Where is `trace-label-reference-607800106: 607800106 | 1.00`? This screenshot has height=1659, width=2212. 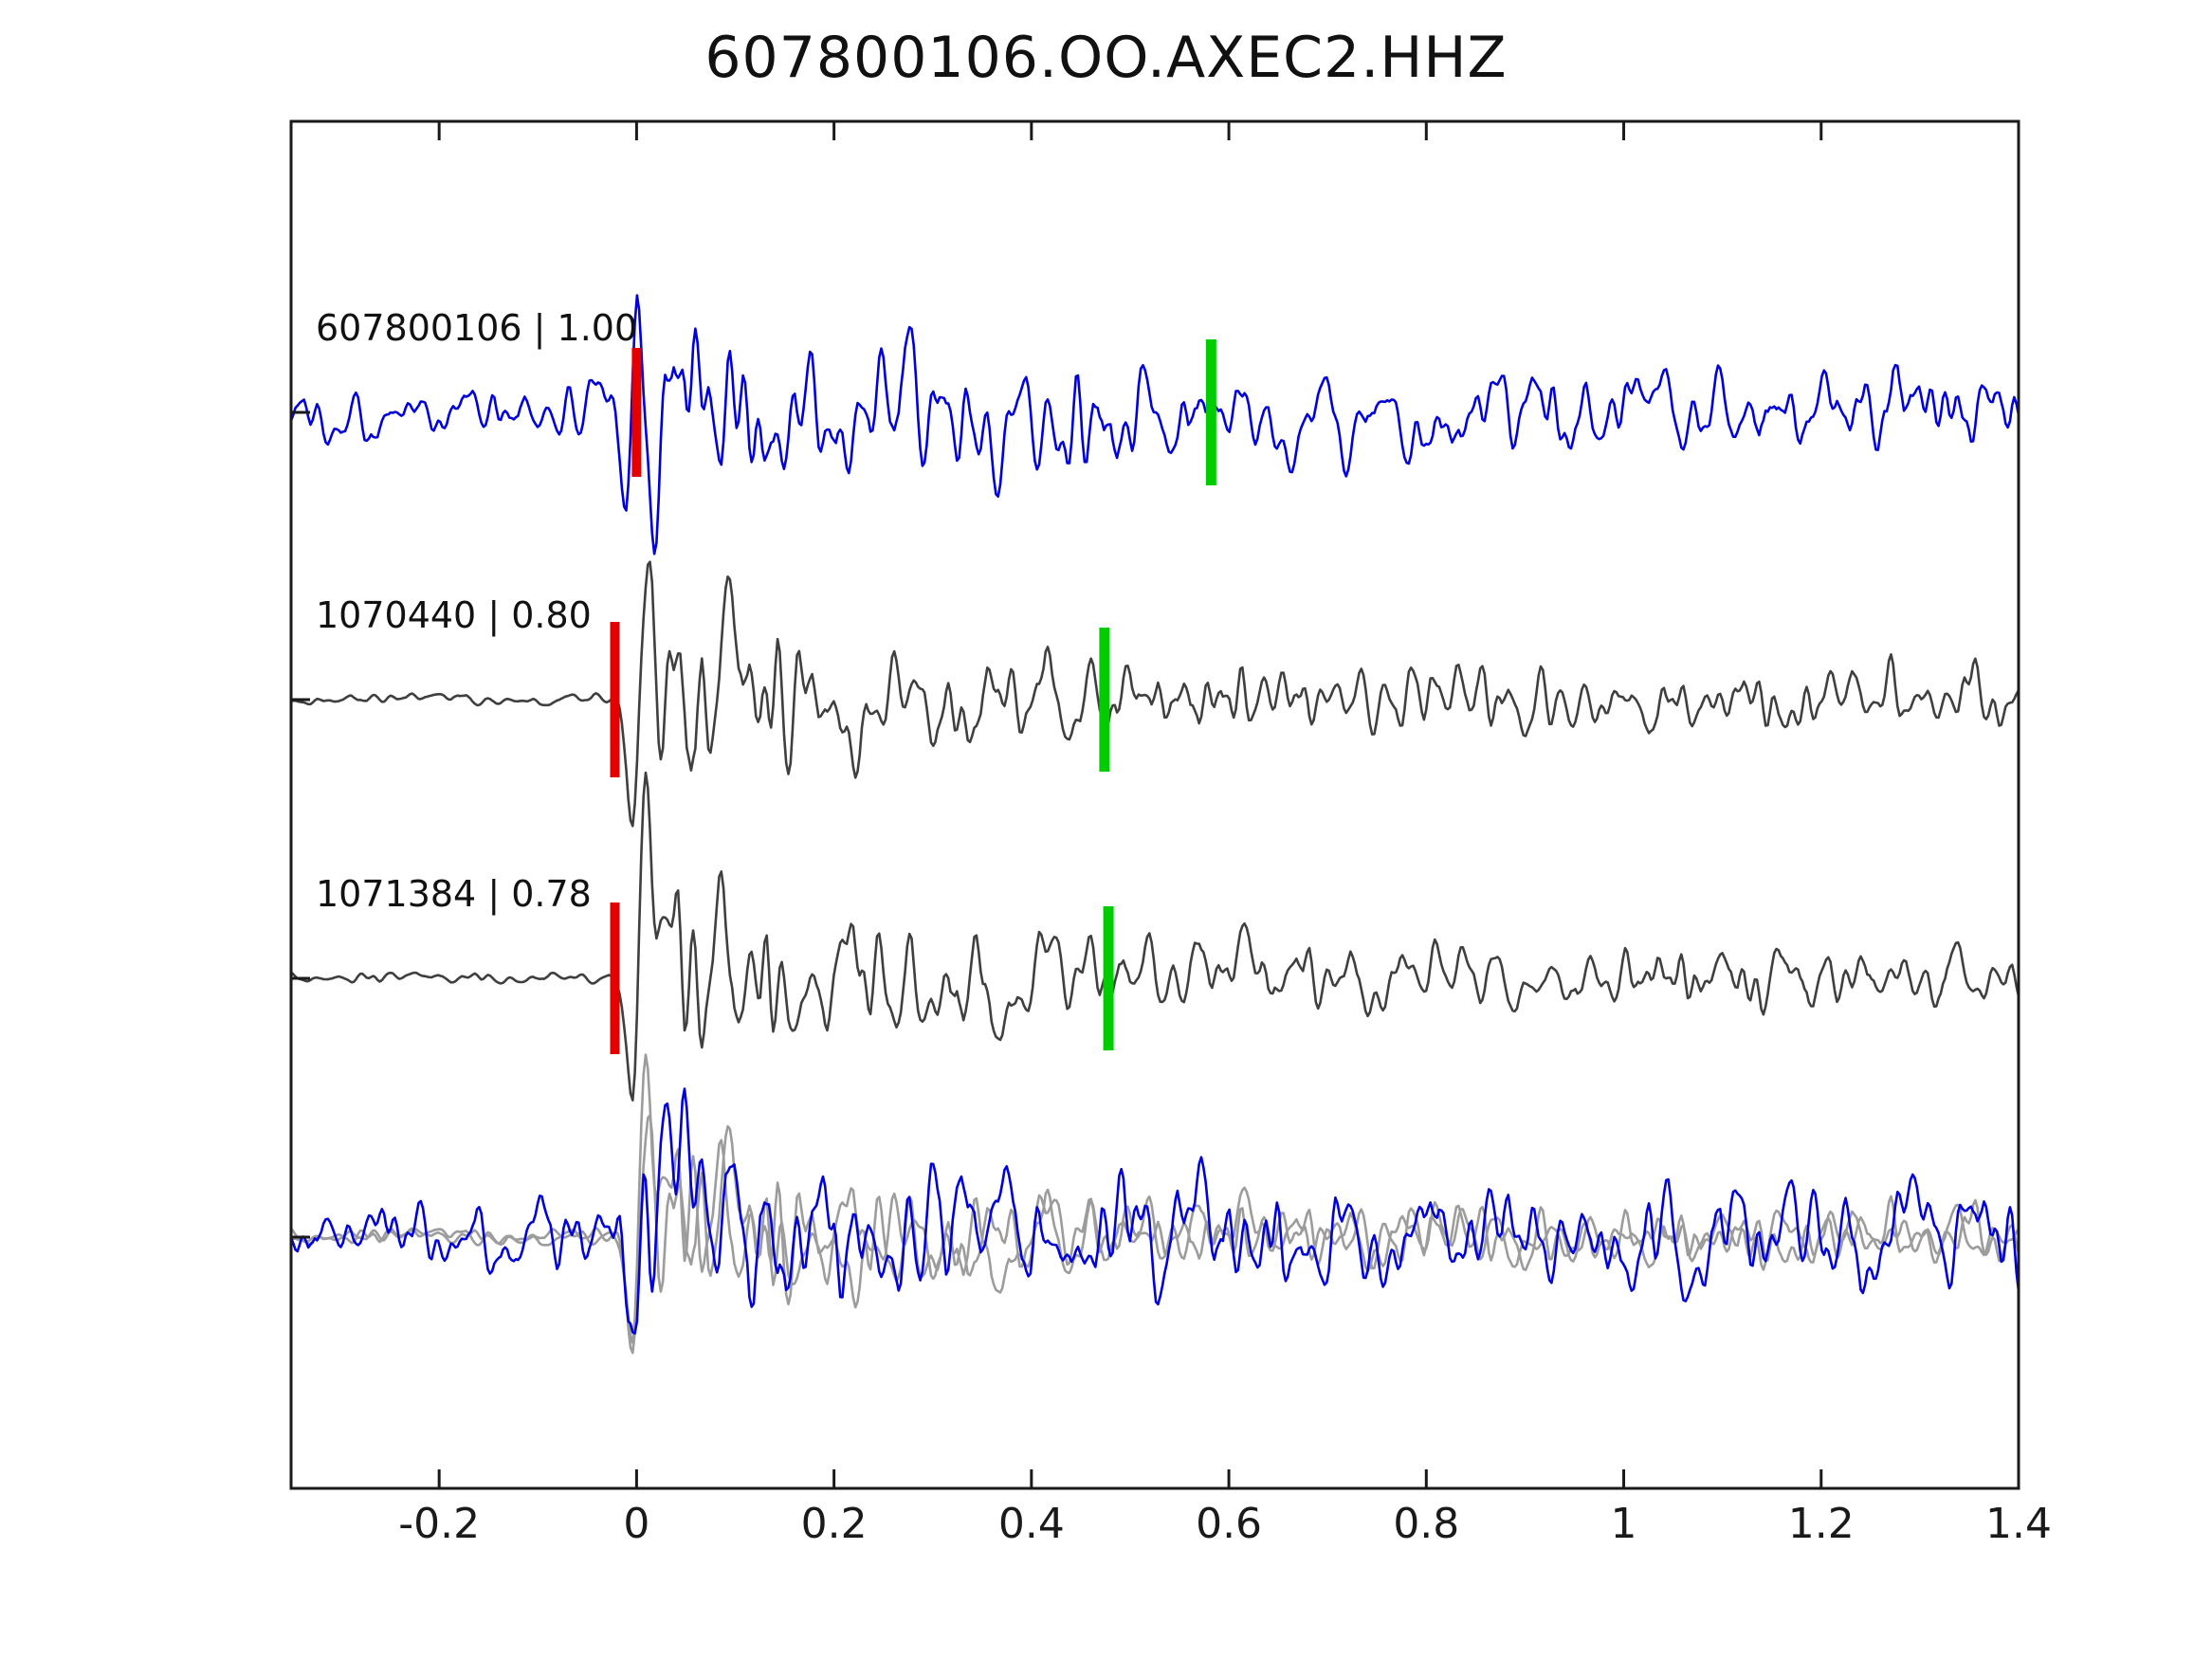
trace-label-reference-607800106: 607800106 | 1.00 is located at coordinates (476, 328).